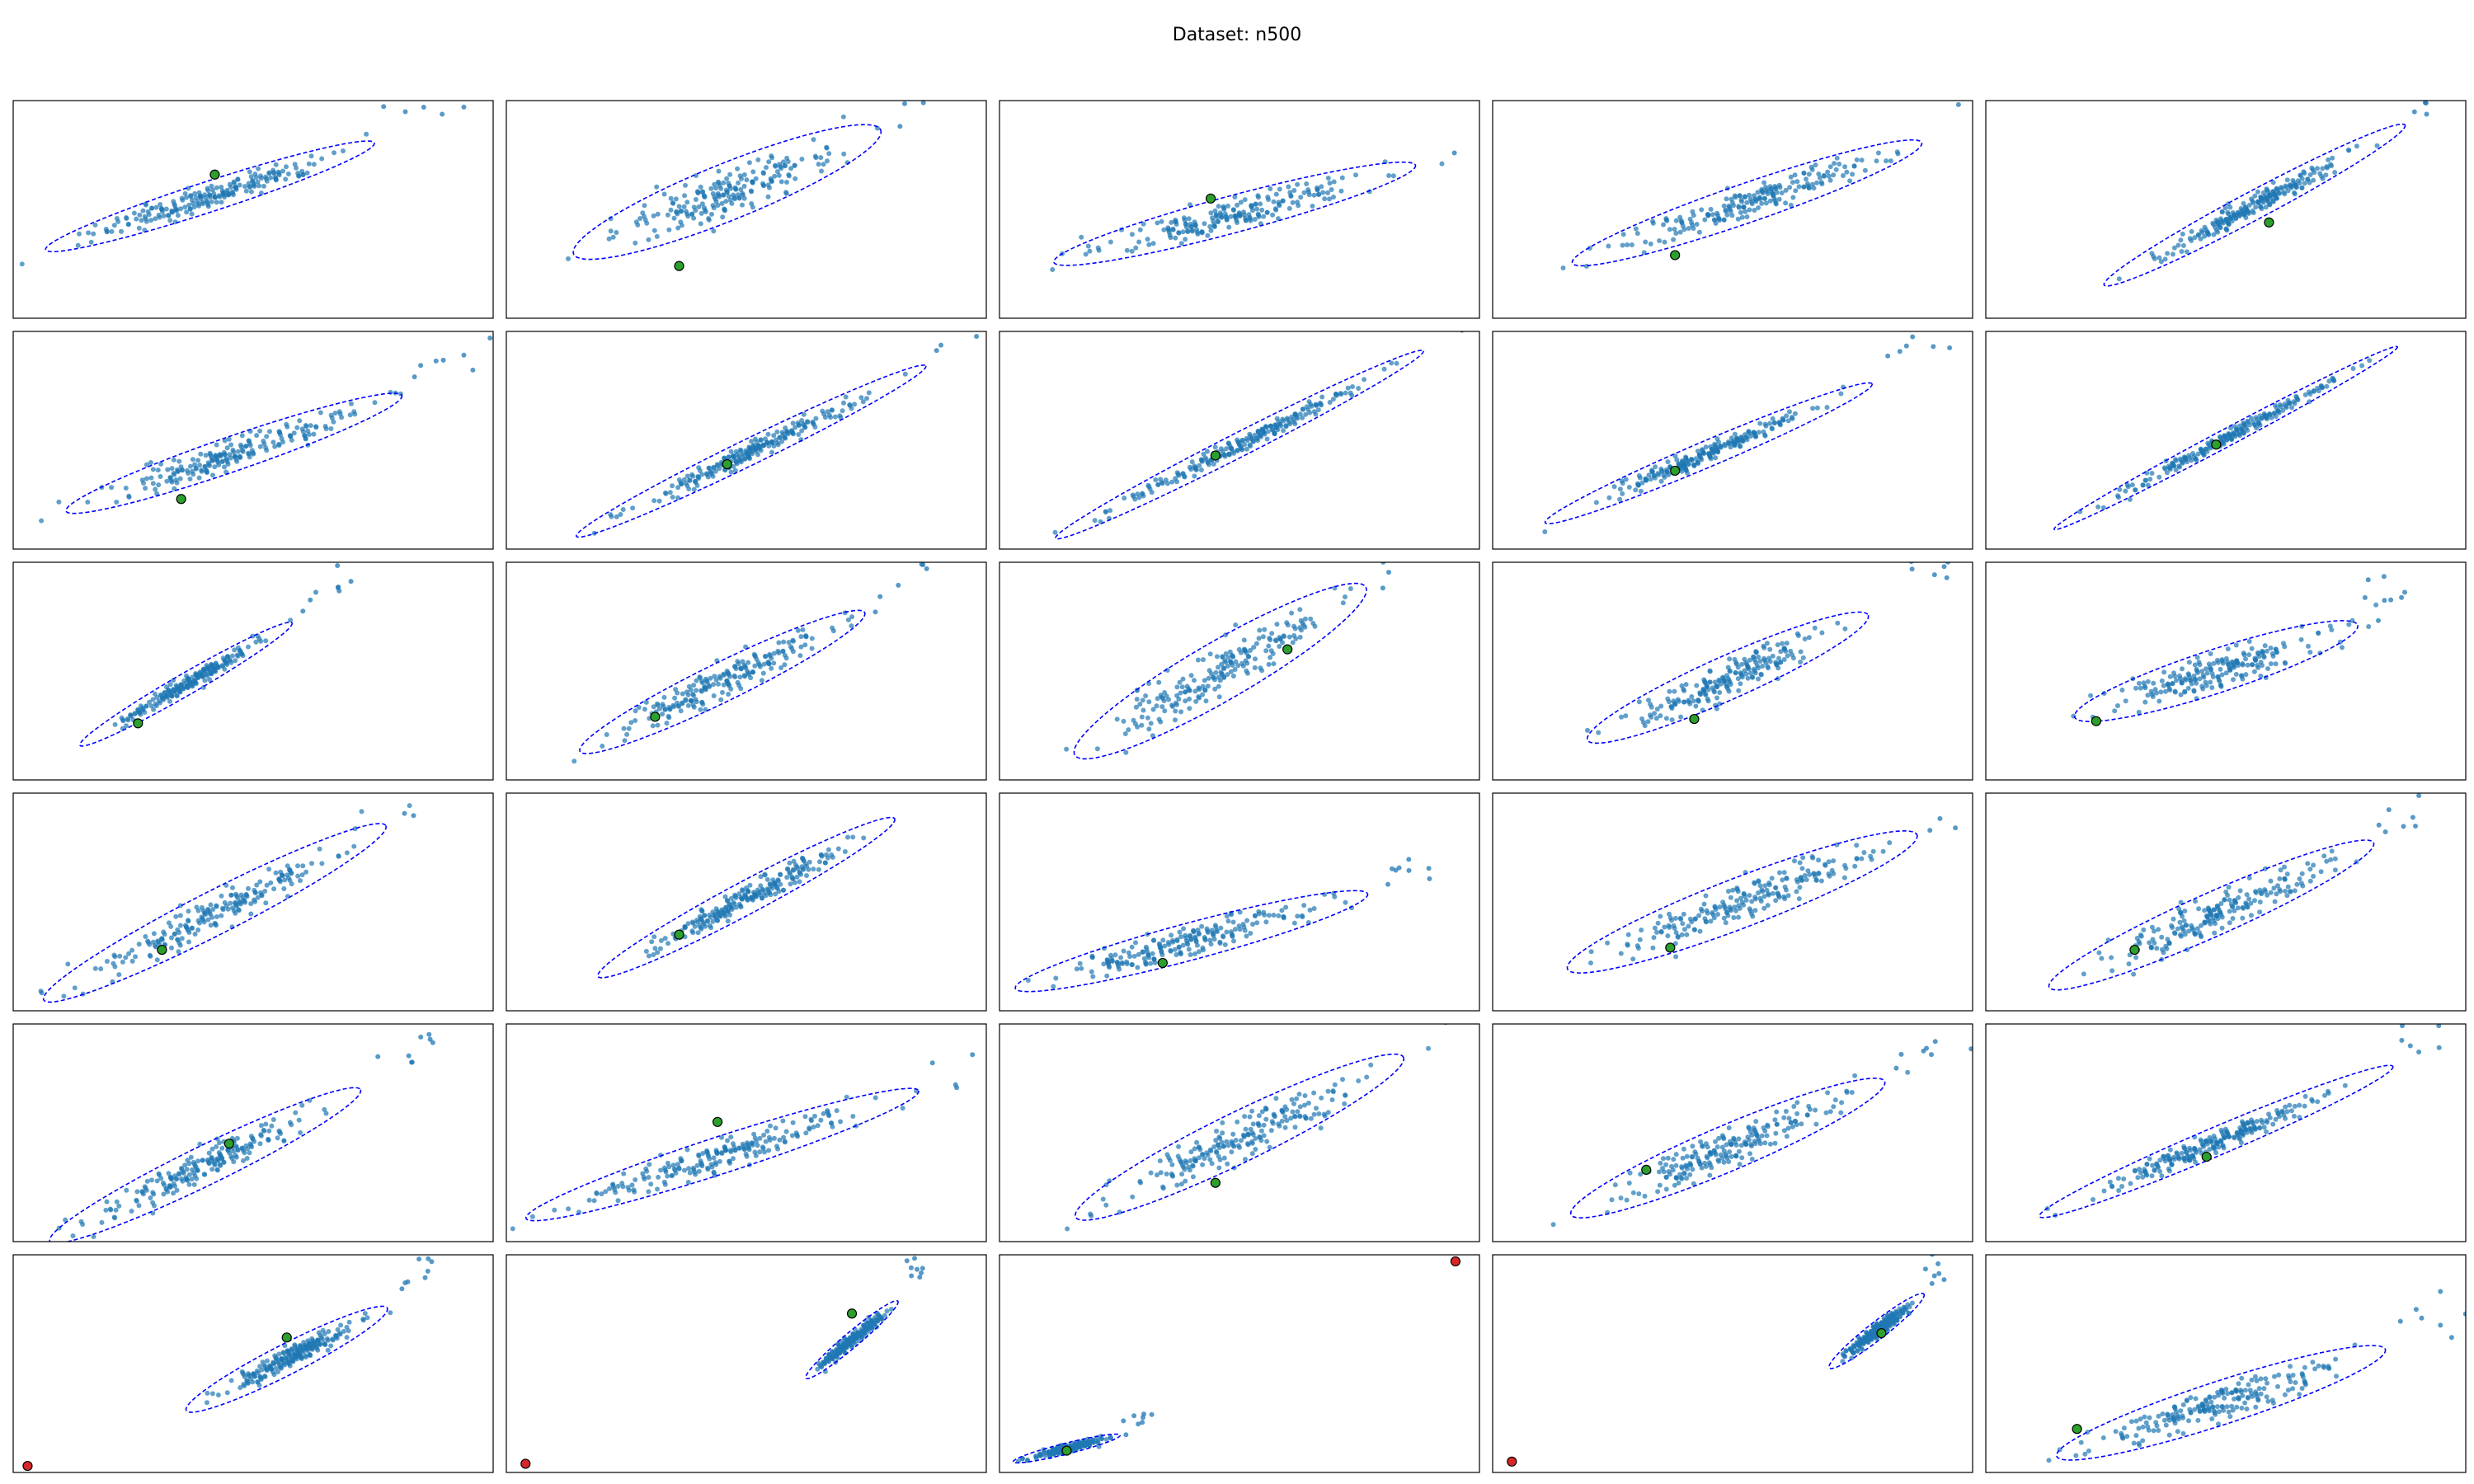  What do you see at coordinates (1239, 902) in the screenshot?
I see `panel-frame` at bounding box center [1239, 902].